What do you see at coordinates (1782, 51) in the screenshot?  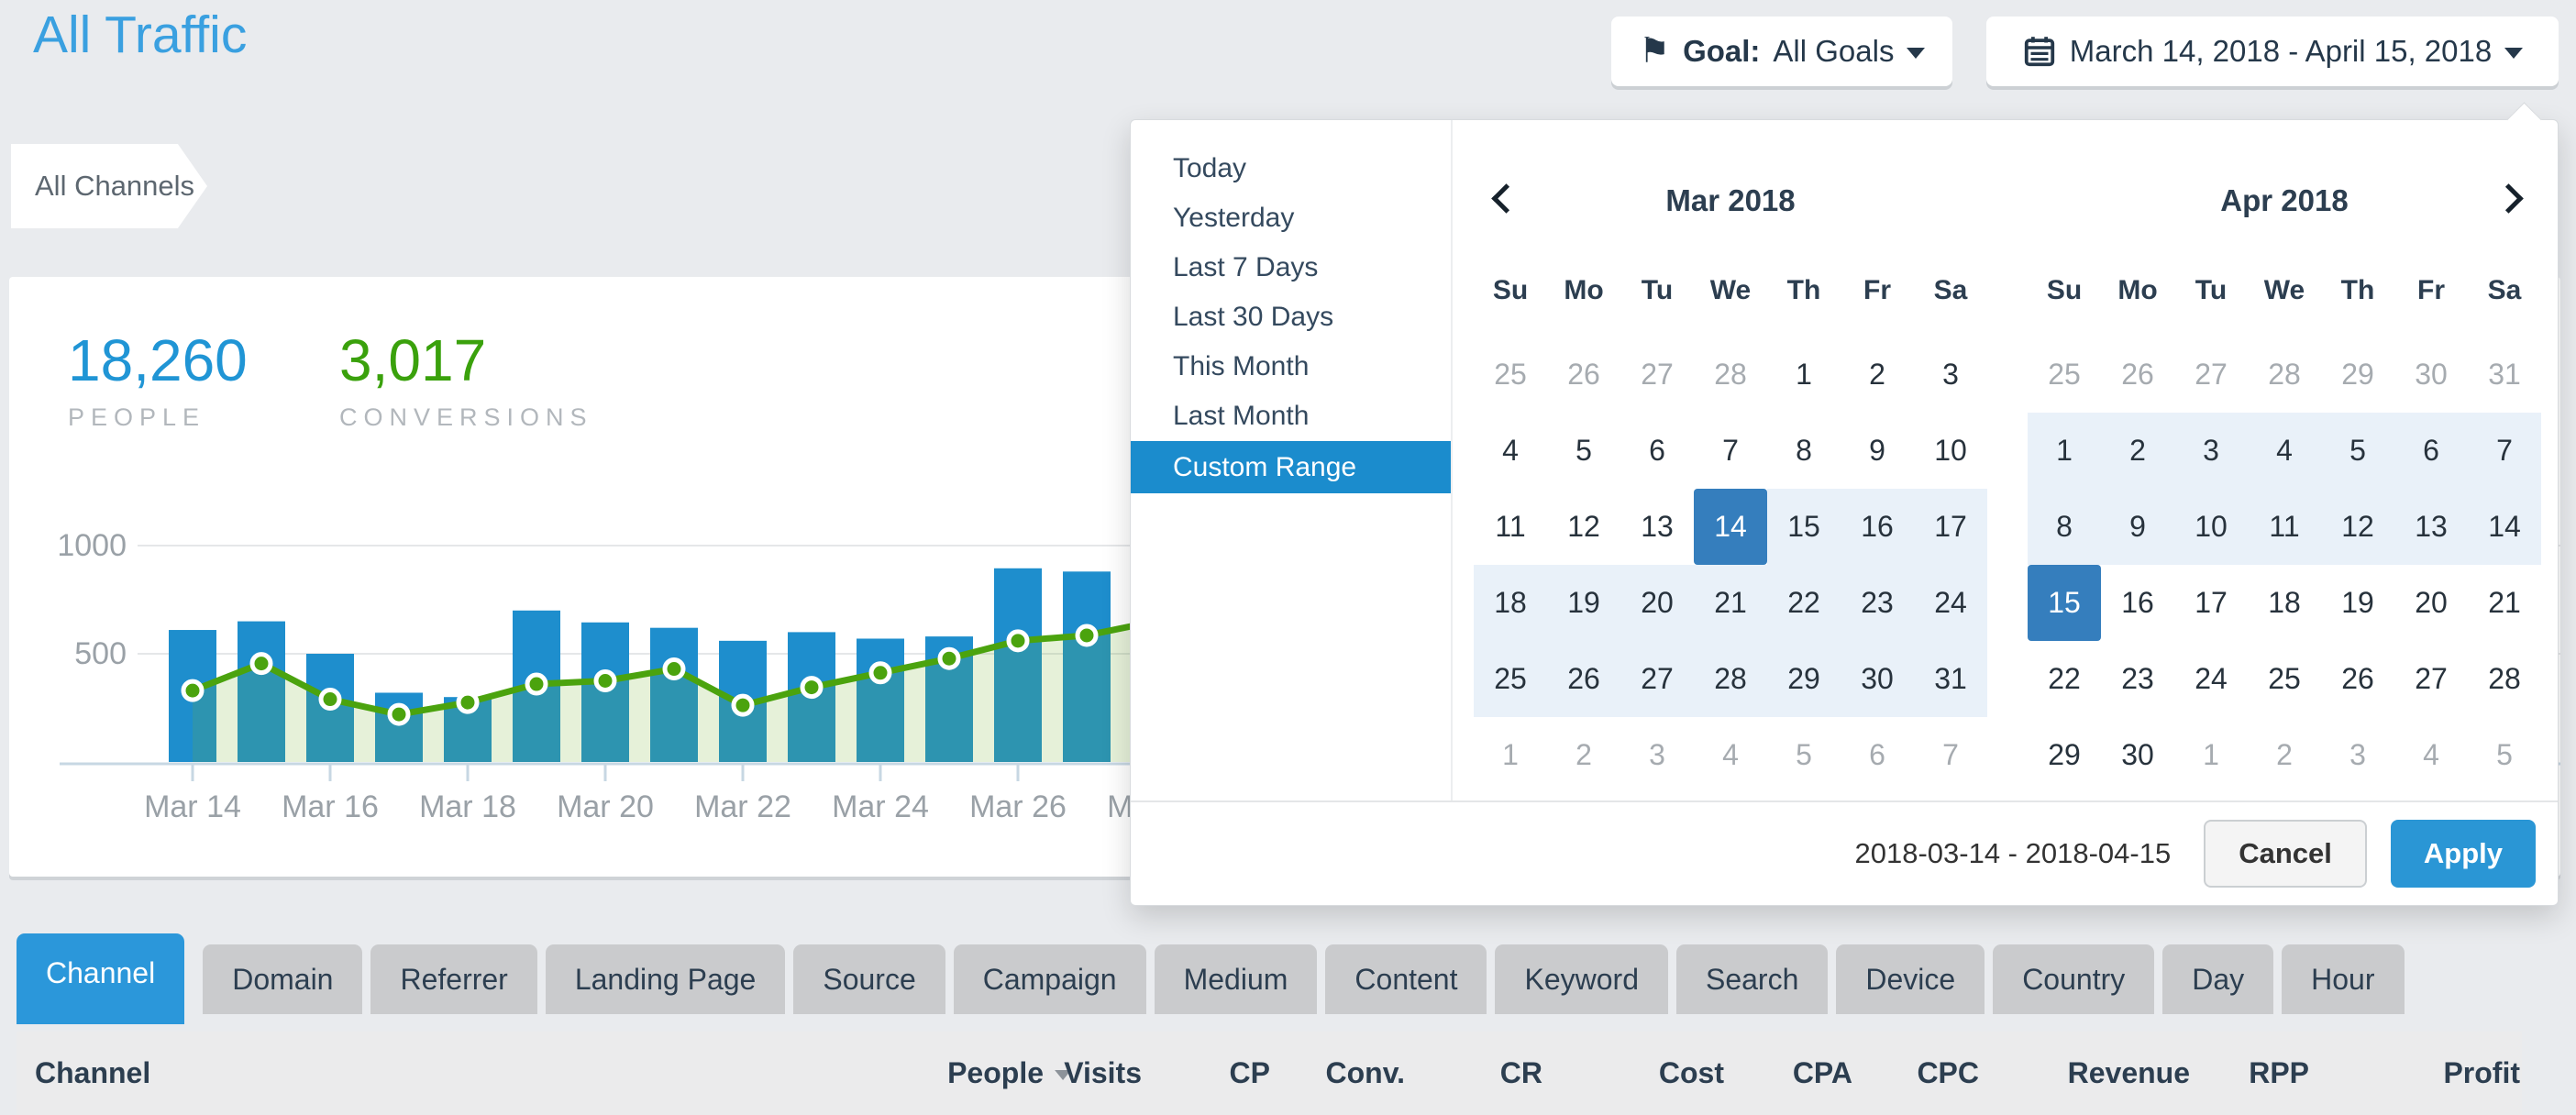 I see `goal-selector-button: ⚑ Goal: All Goals` at bounding box center [1782, 51].